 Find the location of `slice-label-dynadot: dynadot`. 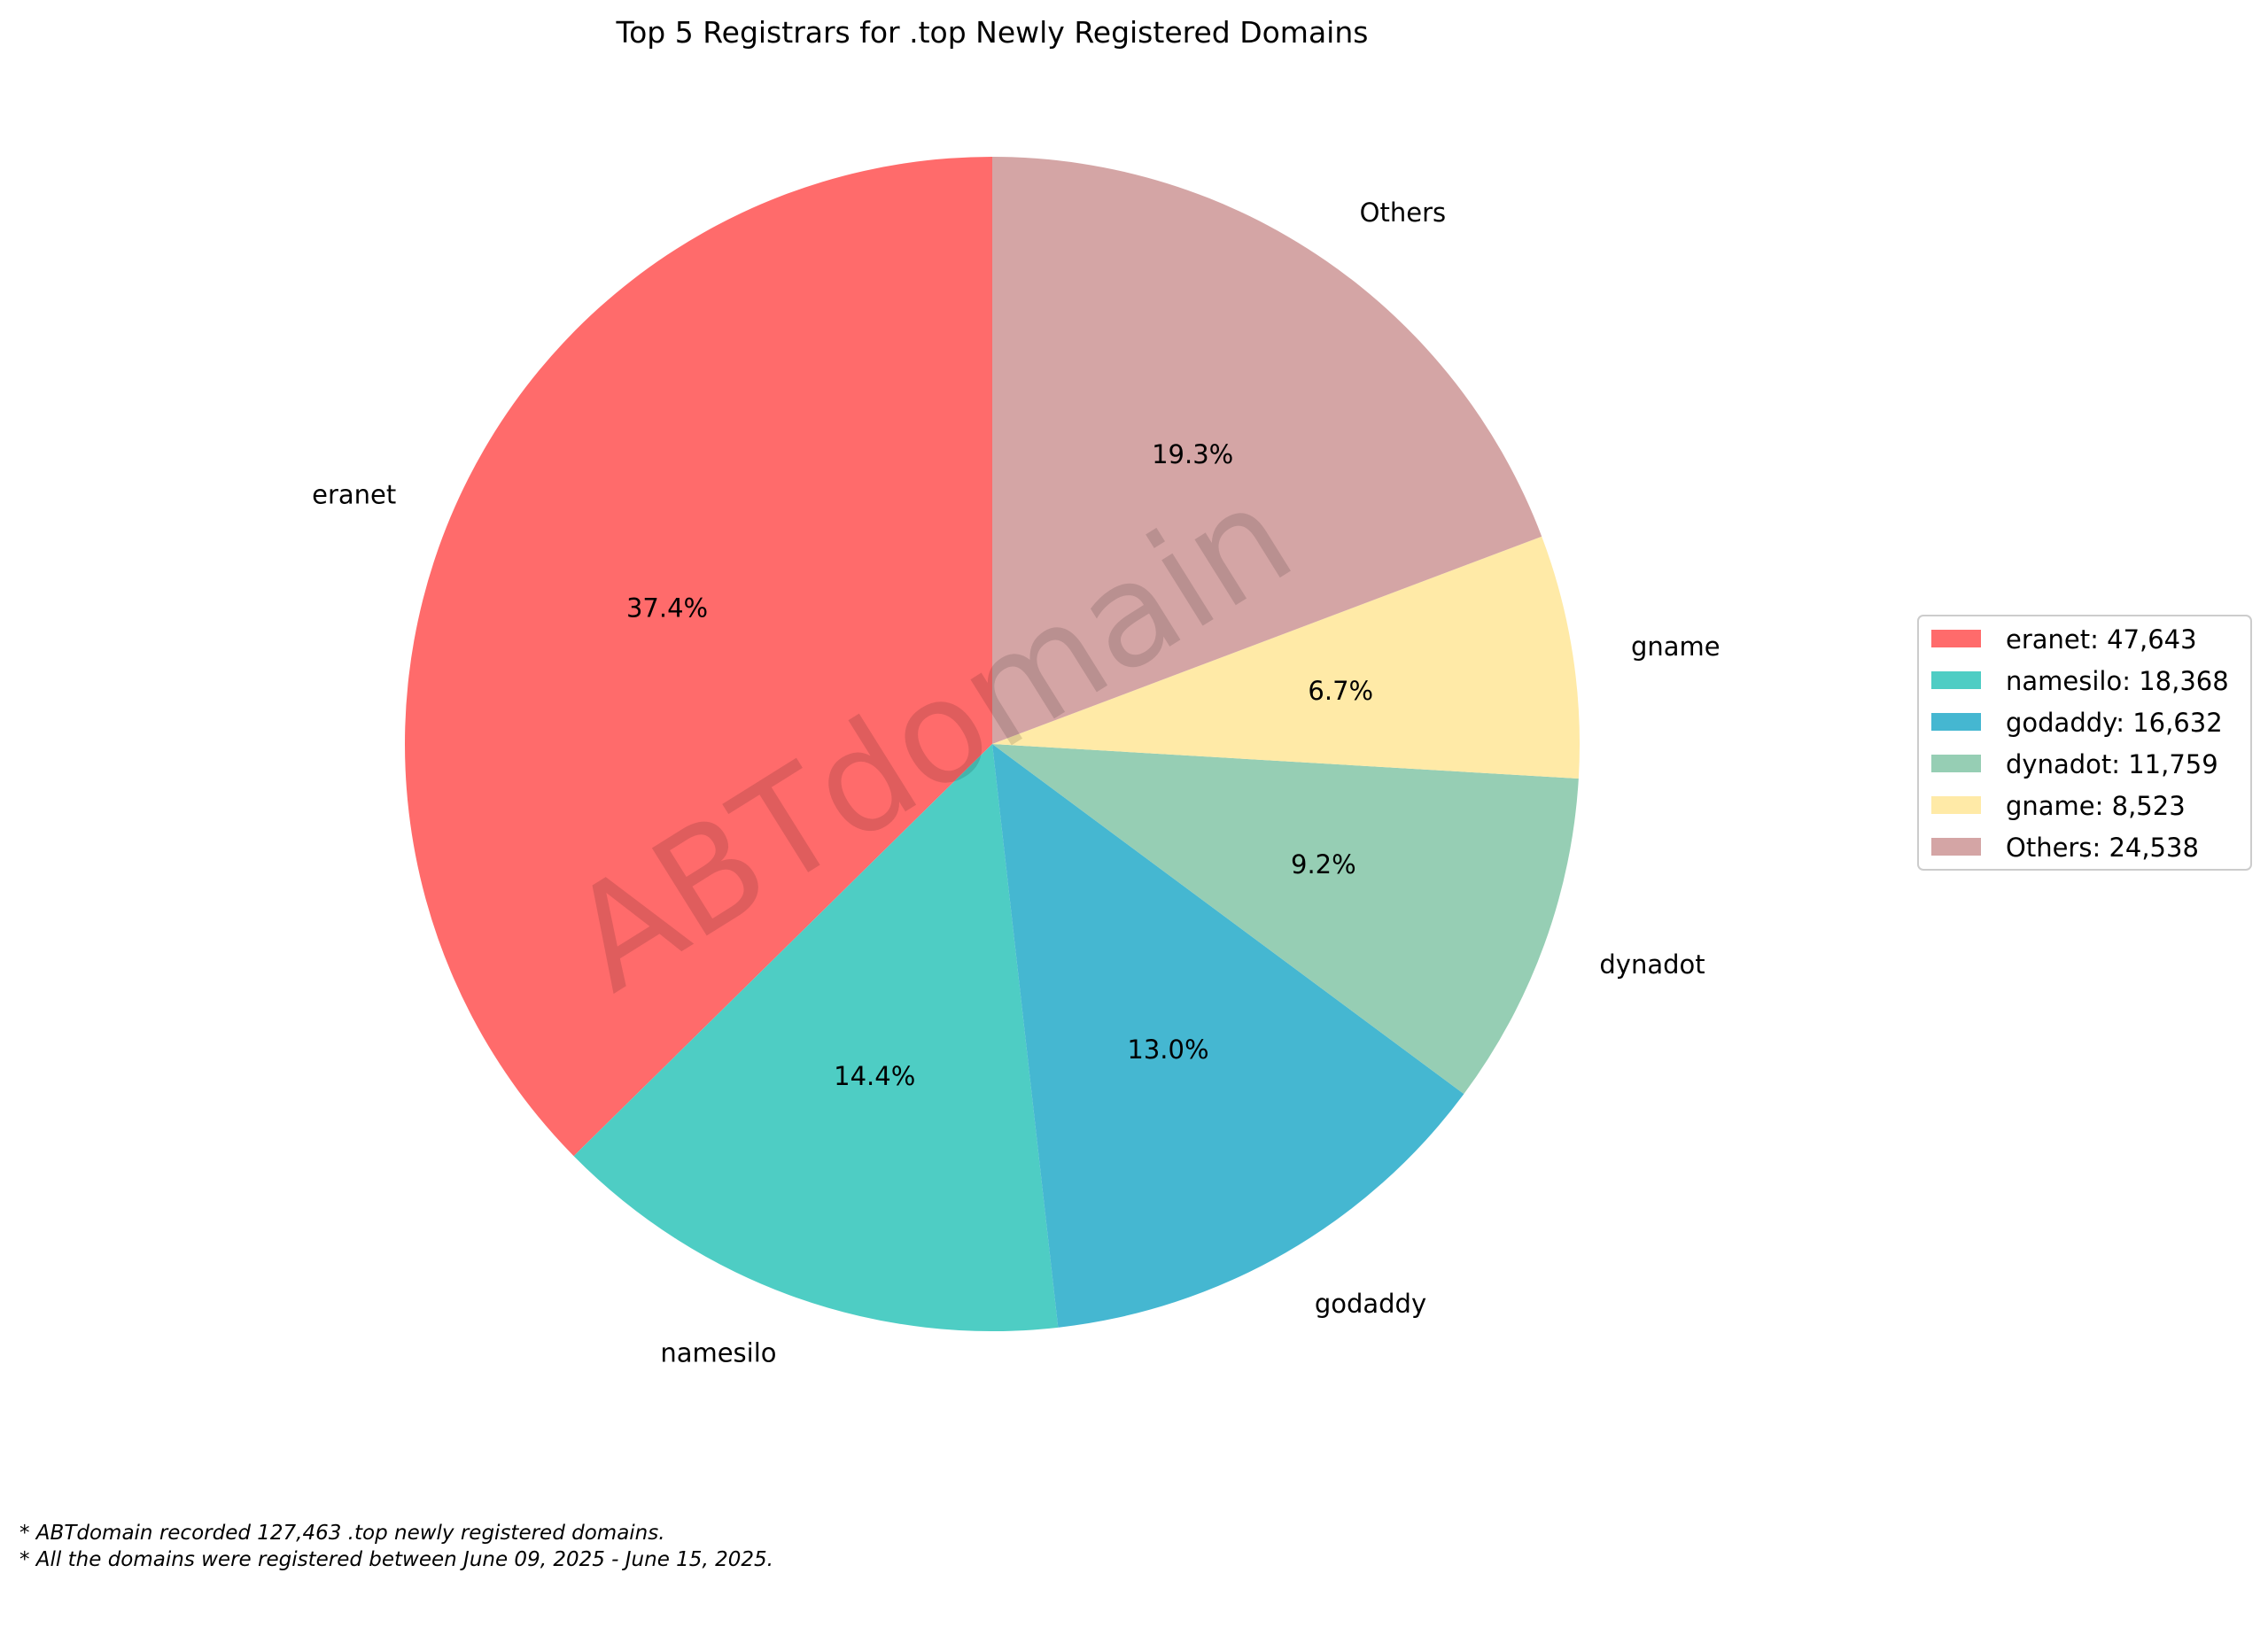

slice-label-dynadot: dynadot is located at coordinates (1652, 965).